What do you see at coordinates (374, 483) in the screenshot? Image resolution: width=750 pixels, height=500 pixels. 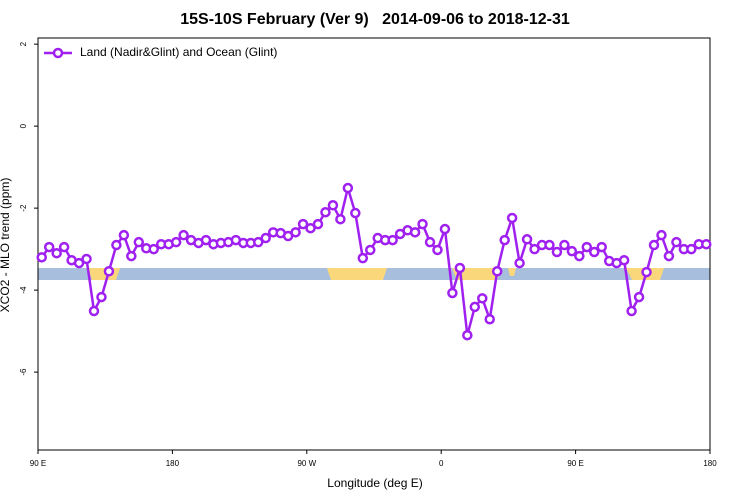 I see `x-axis-label: Longitude (deg E)` at bounding box center [374, 483].